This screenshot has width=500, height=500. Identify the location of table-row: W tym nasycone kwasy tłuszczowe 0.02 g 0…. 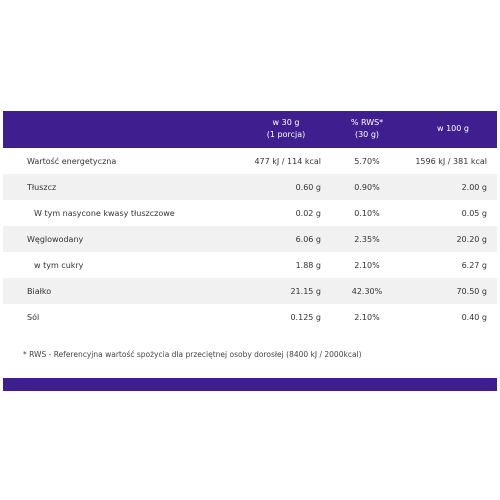
(250, 213).